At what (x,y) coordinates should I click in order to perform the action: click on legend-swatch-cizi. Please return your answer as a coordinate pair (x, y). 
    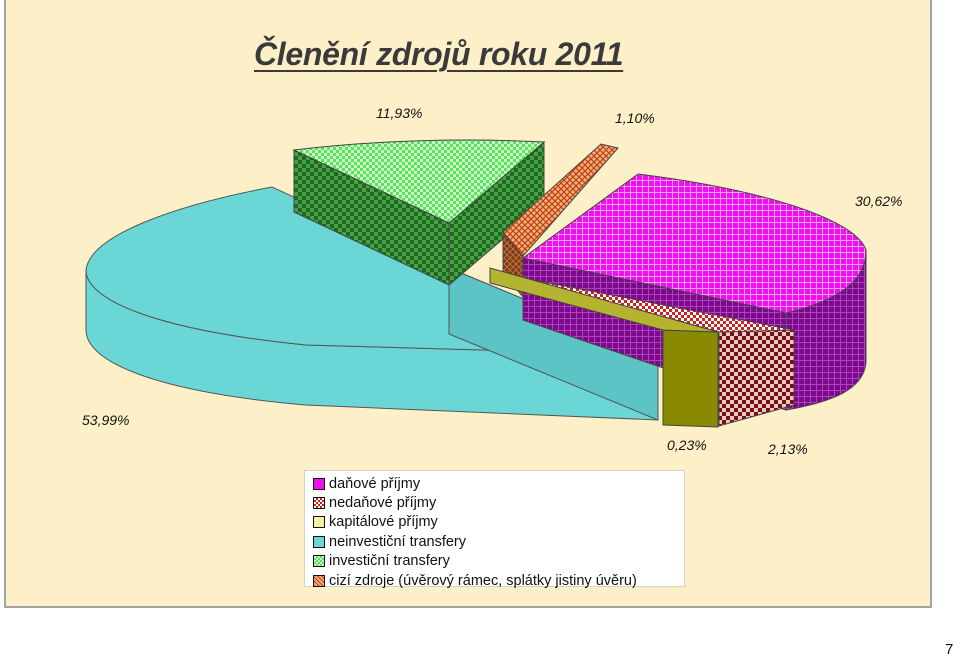
    Looking at the image, I should click on (319, 580).